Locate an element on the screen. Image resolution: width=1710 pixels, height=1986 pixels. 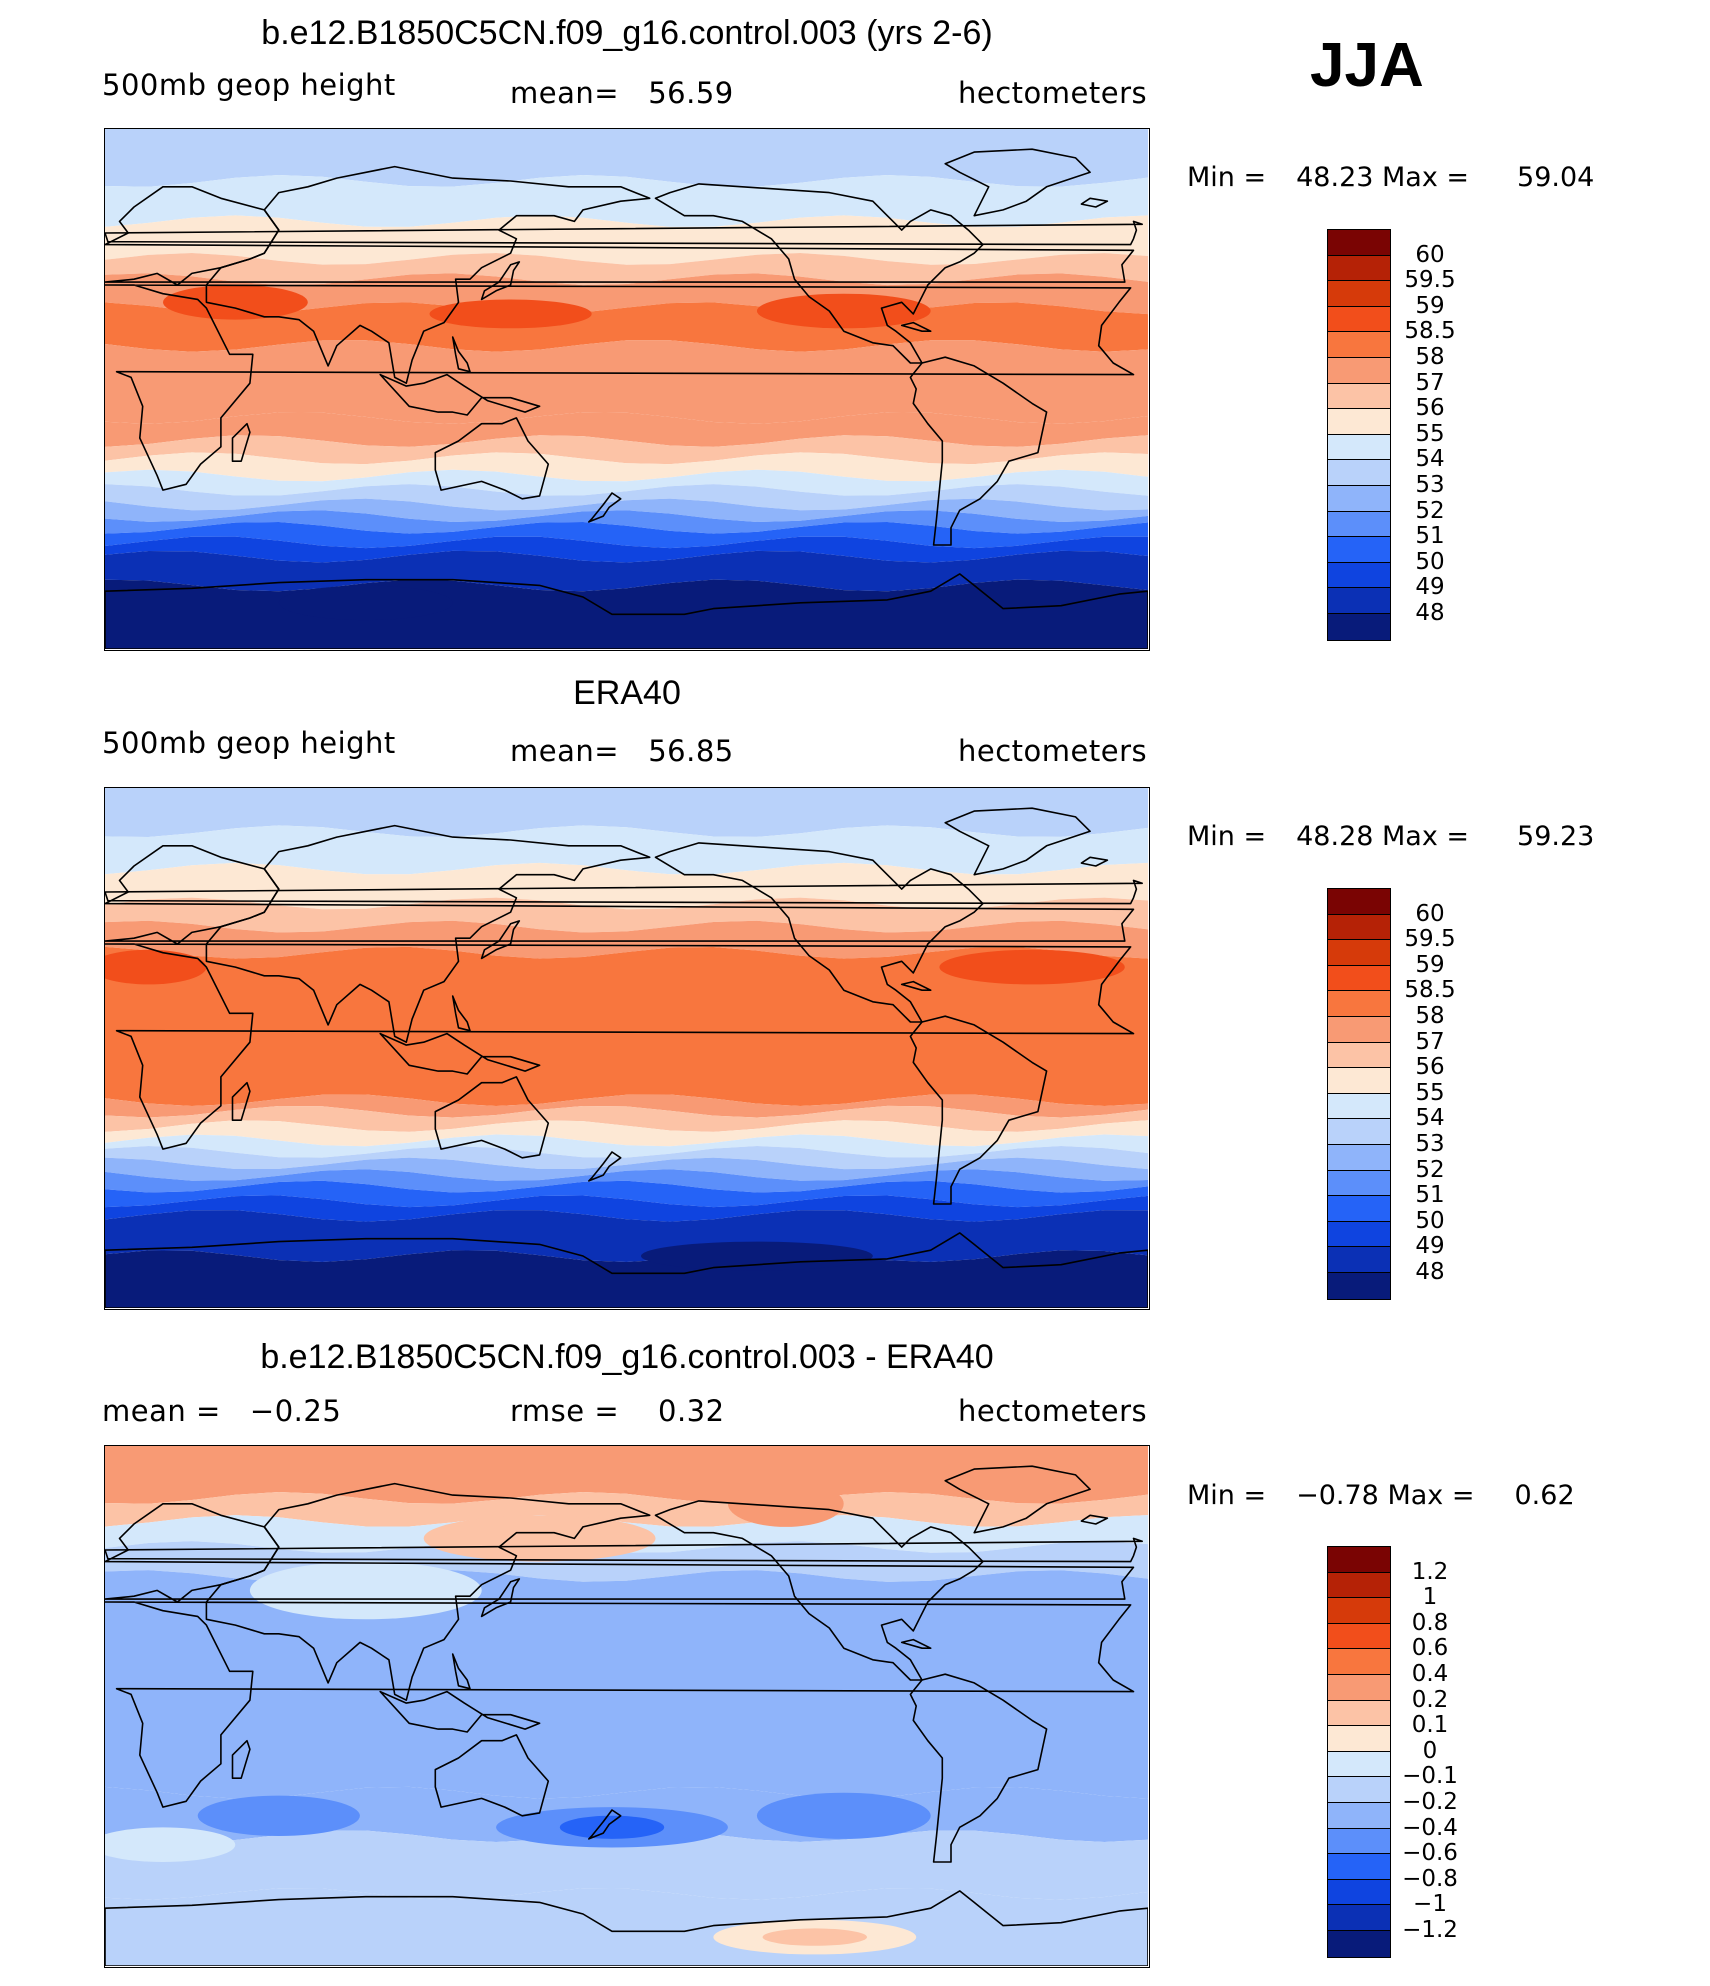
colorbar-tick-label: 53 is located at coordinates (1430, 1144).